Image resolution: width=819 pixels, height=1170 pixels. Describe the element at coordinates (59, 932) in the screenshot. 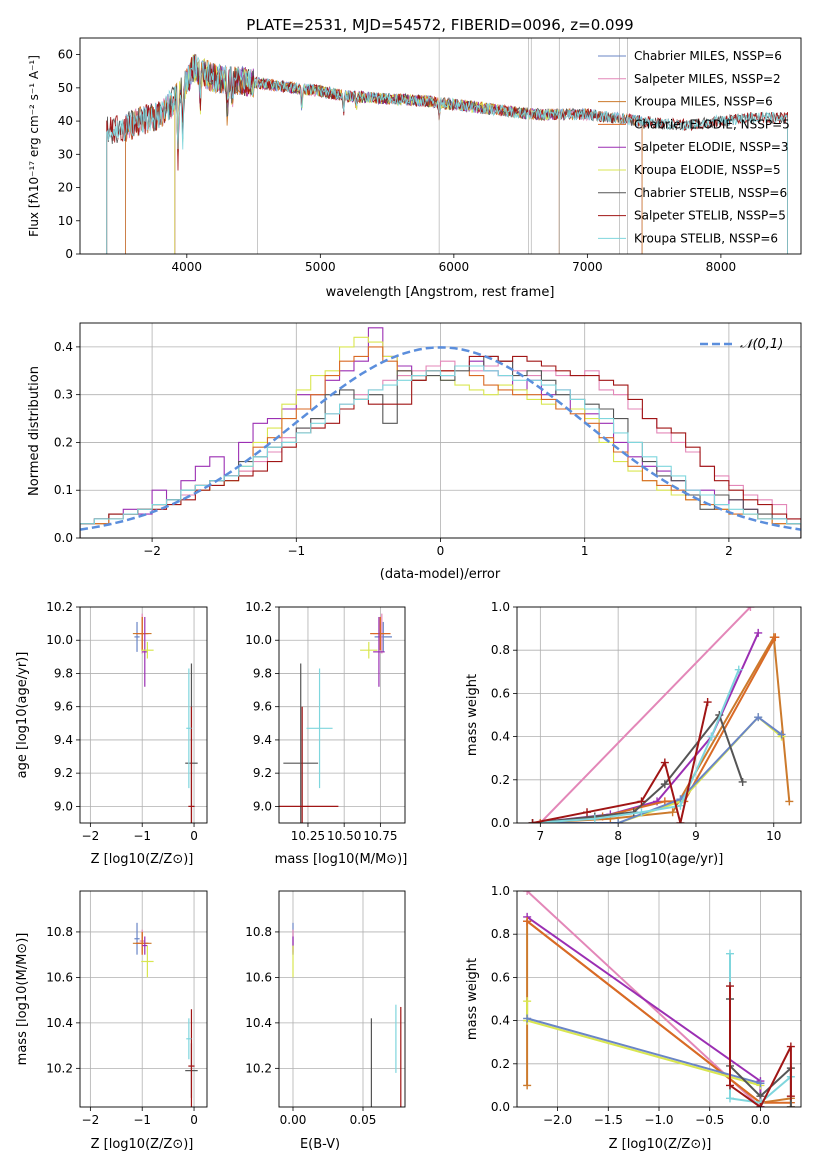

I see `y-tick-label: 10.8` at that location.